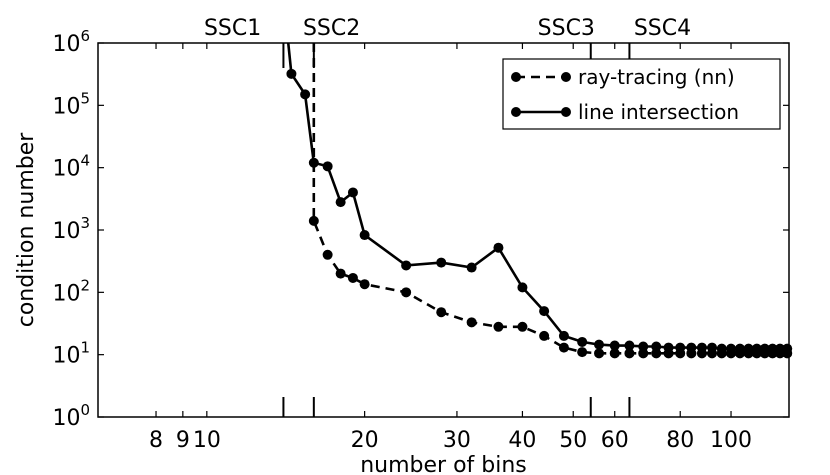  I want to click on marker-label-ssc4: SSC4, so click(662, 28).